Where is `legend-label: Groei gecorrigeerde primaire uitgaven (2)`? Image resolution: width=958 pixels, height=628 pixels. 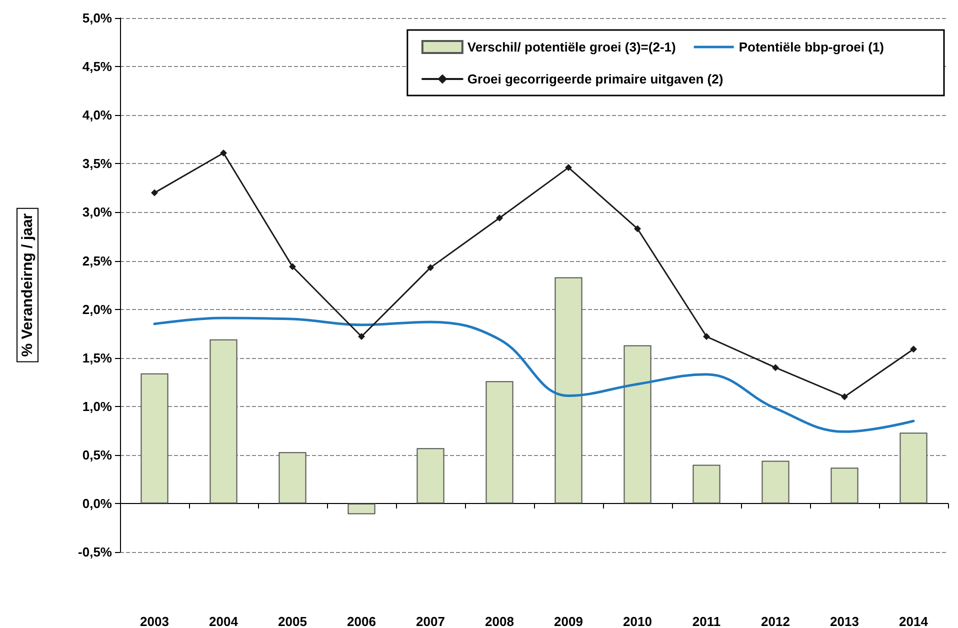 legend-label: Groei gecorrigeerde primaire uitgaven (2) is located at coordinates (595, 79).